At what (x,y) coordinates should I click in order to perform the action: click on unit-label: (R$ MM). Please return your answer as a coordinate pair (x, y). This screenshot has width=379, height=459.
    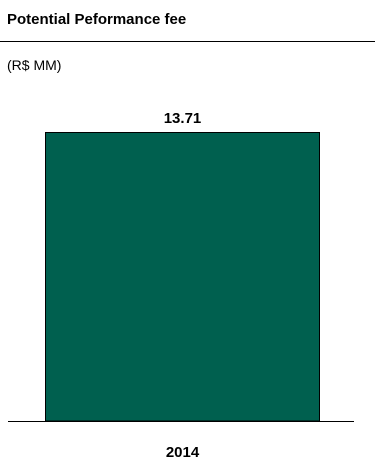
    Looking at the image, I should click on (34, 65).